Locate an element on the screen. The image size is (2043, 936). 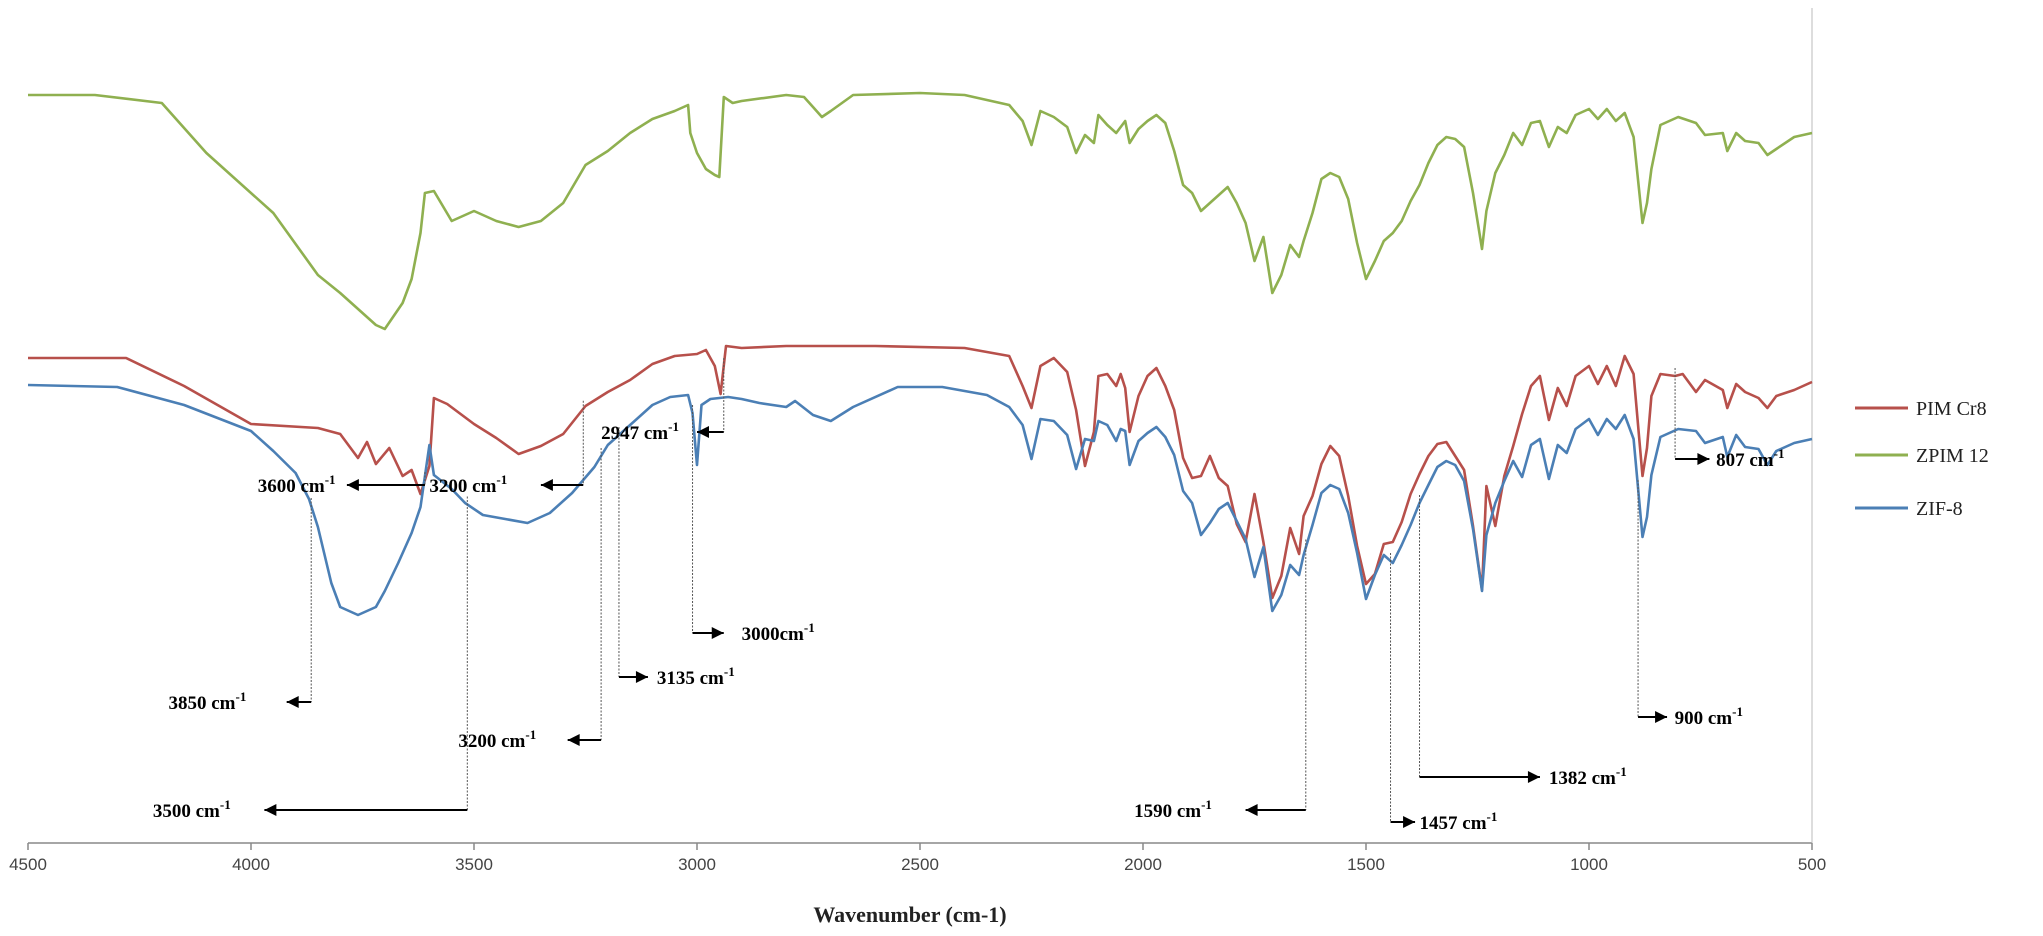
peak-annotation: 807 cm-1 is located at coordinates (1729, 419).